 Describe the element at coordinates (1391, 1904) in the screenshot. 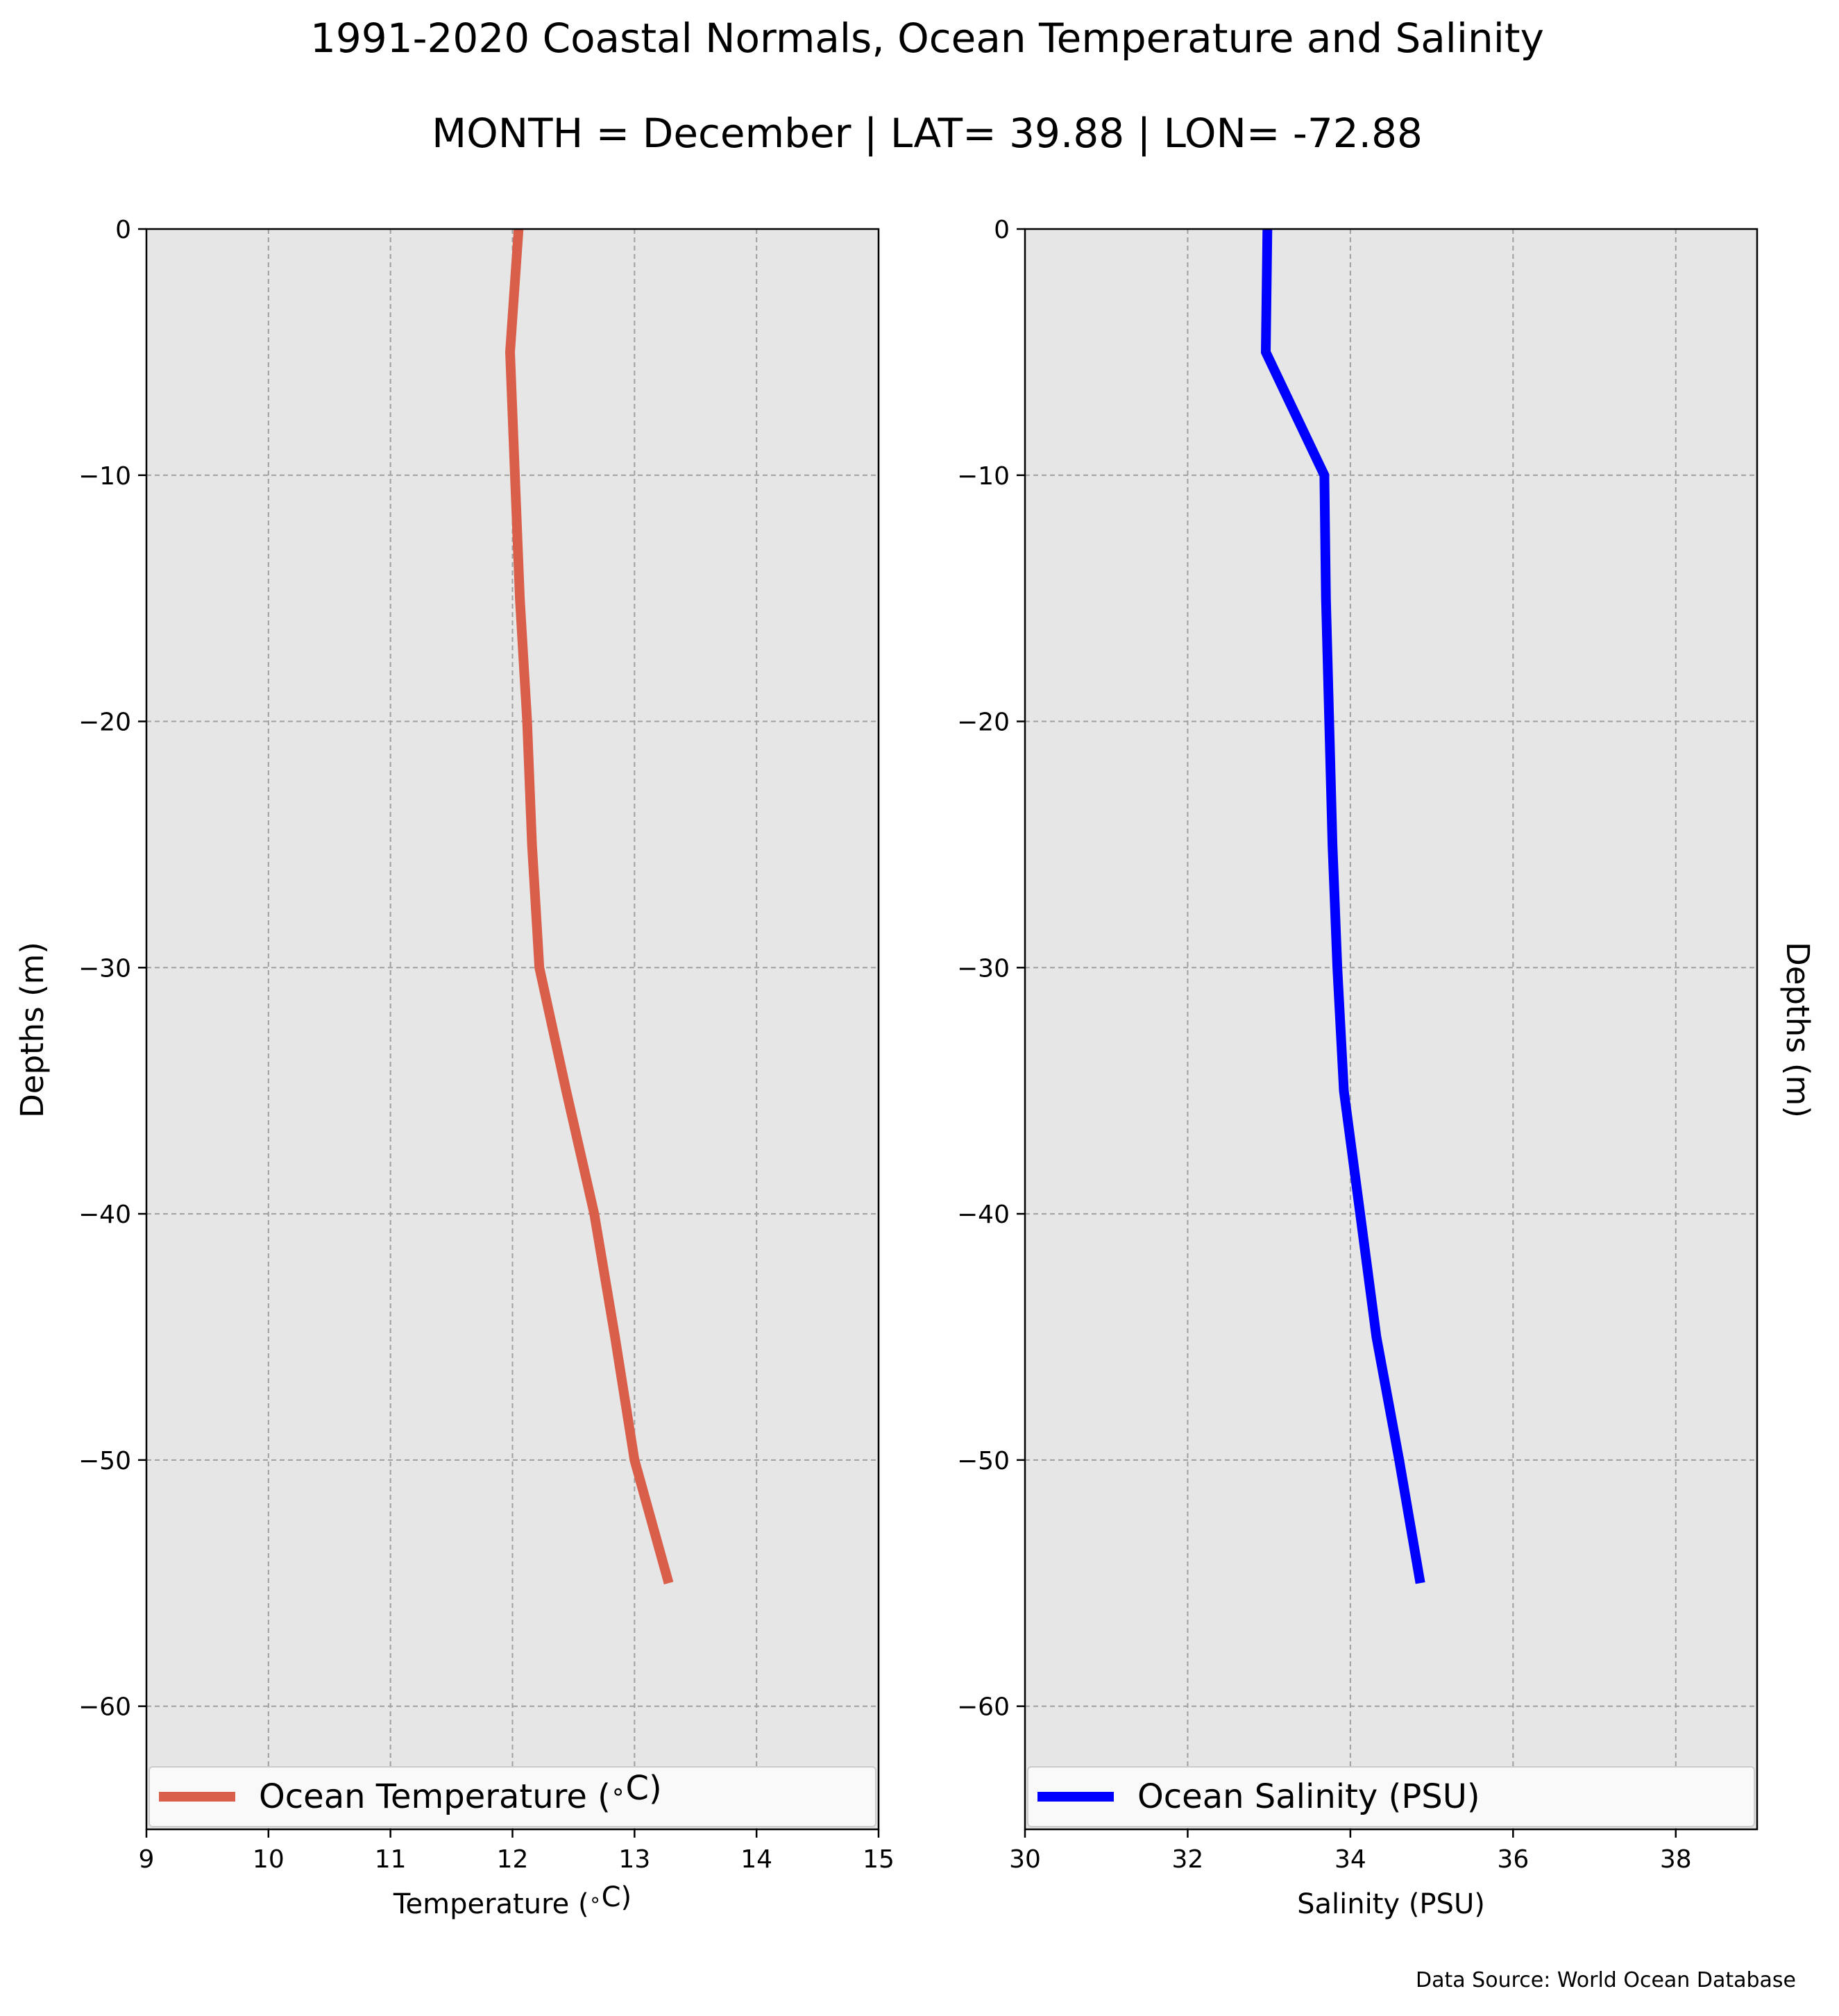

I see `salinity-x-axis-label: Salinity (PSU)` at that location.